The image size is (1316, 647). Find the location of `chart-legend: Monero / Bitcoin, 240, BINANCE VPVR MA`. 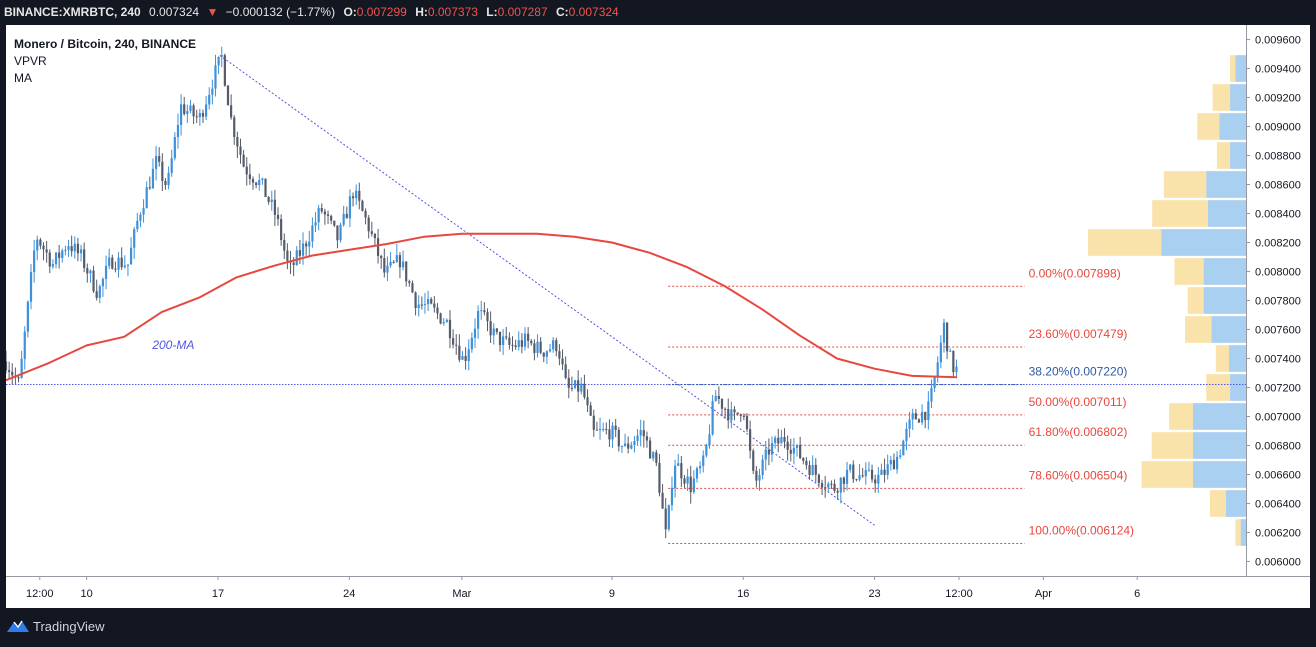

chart-legend: Monero / Bitcoin, 240, BINANCE VPVR MA is located at coordinates (105, 61).